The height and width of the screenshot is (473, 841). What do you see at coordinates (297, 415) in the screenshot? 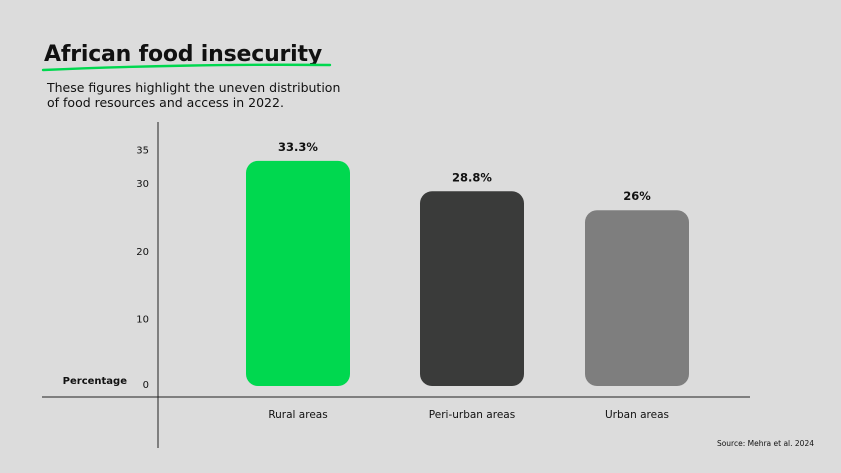
I see `x-category-label: Rural areas` at bounding box center [297, 415].